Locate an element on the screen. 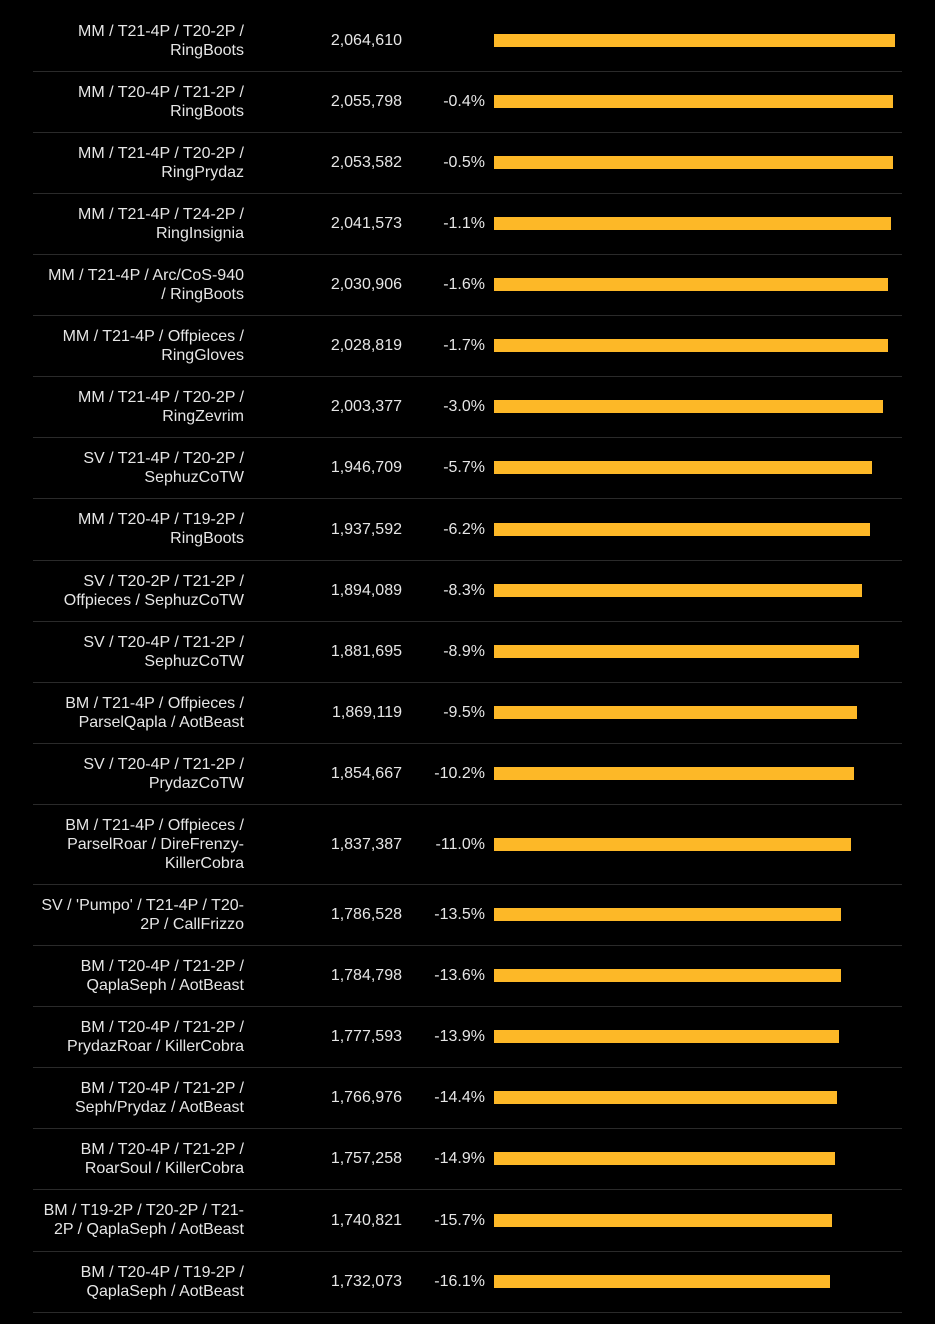 This screenshot has width=935, height=1324. value-label: 1,837,387 is located at coordinates (366, 844).